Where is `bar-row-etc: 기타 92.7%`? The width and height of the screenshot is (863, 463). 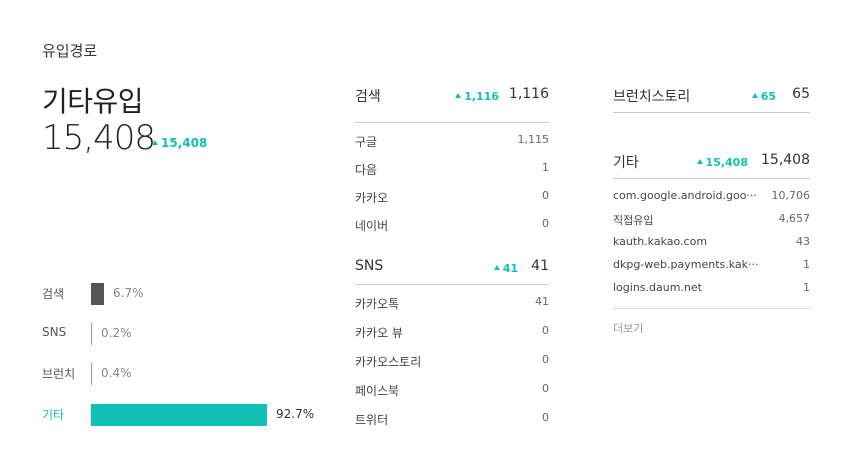 bar-row-etc: 기타 92.7% is located at coordinates (192, 415).